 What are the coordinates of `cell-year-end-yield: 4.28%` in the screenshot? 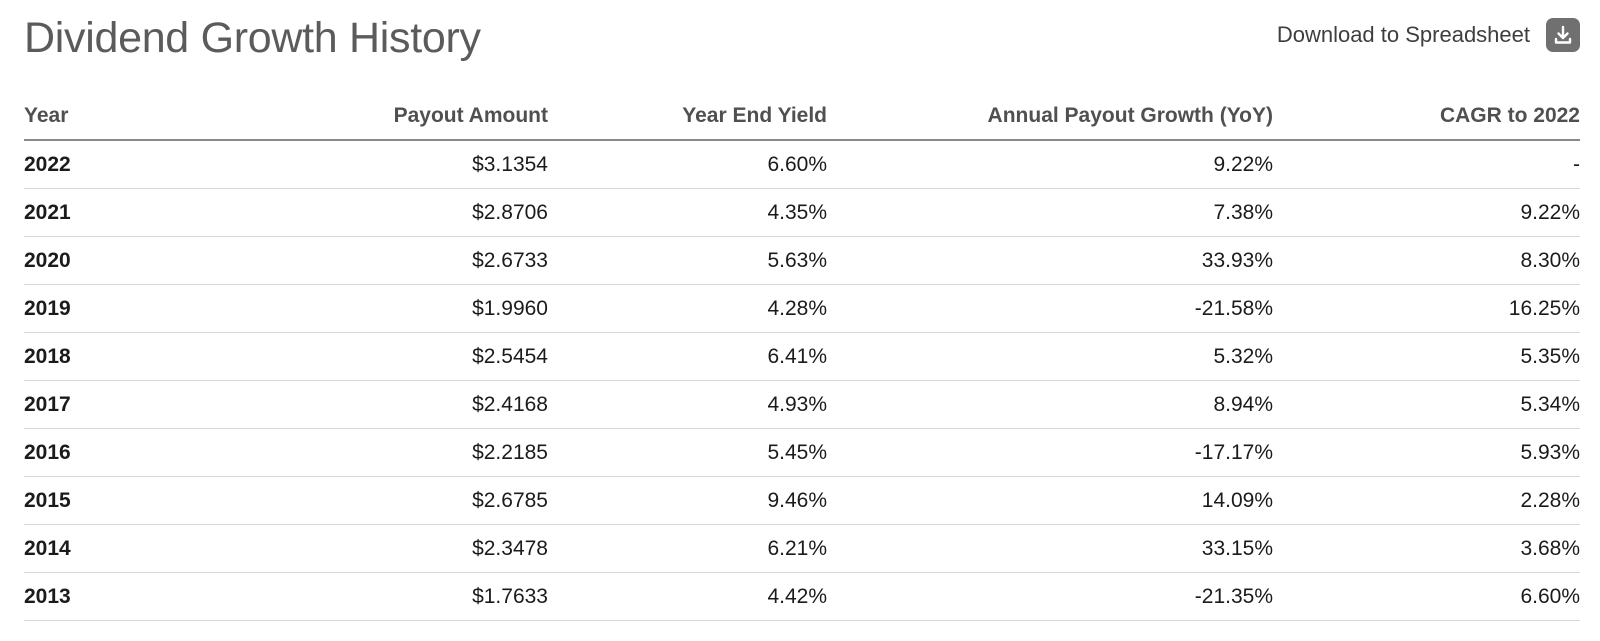 It's located at (687, 308).